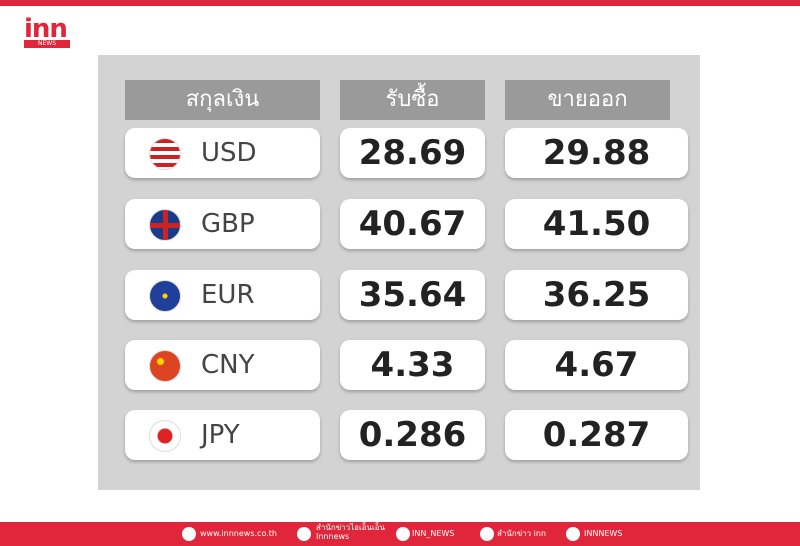  I want to click on footer-text: INNNEWS, so click(603, 533).